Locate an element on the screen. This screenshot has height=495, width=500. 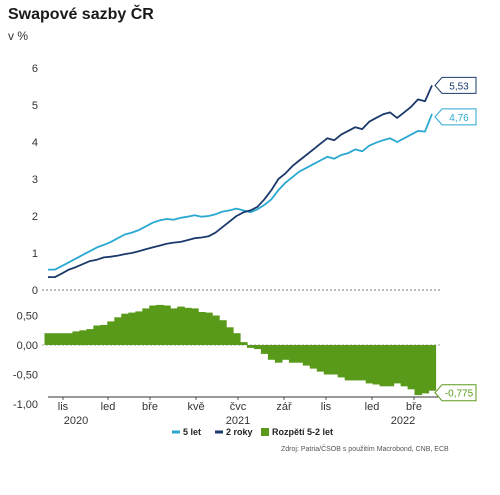
end-label-two-box is located at coordinates (455, 85).